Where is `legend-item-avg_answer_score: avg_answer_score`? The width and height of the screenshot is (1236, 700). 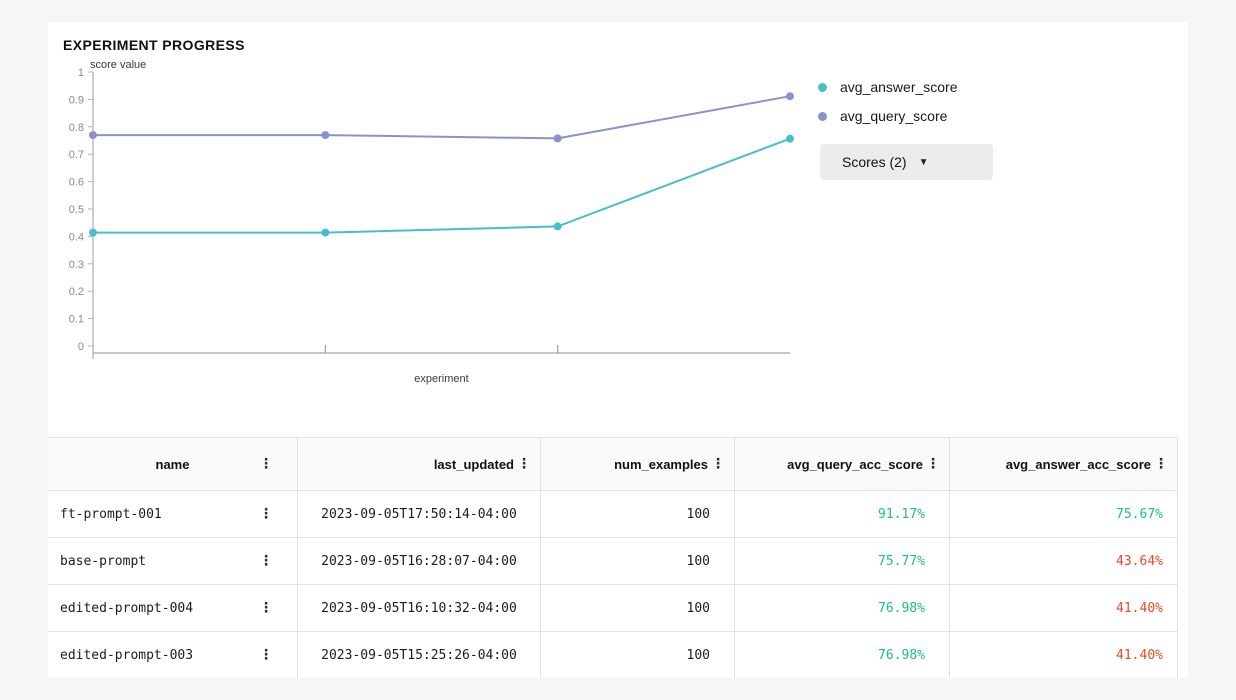 legend-item-avg_answer_score: avg_answer_score is located at coordinates (888, 87).